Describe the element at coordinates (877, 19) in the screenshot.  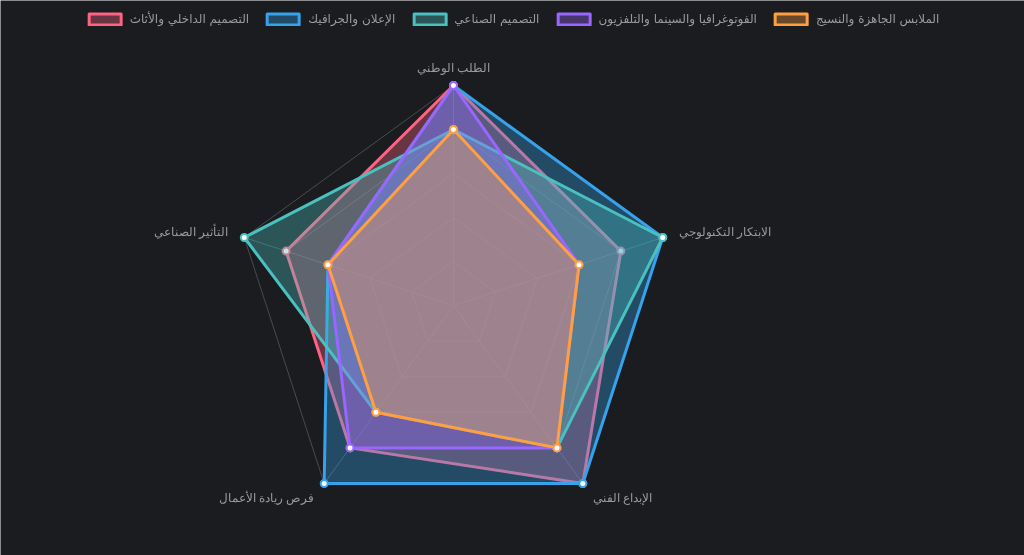
I see `legend-label: الملابس الجاهزة والنسيج` at that location.